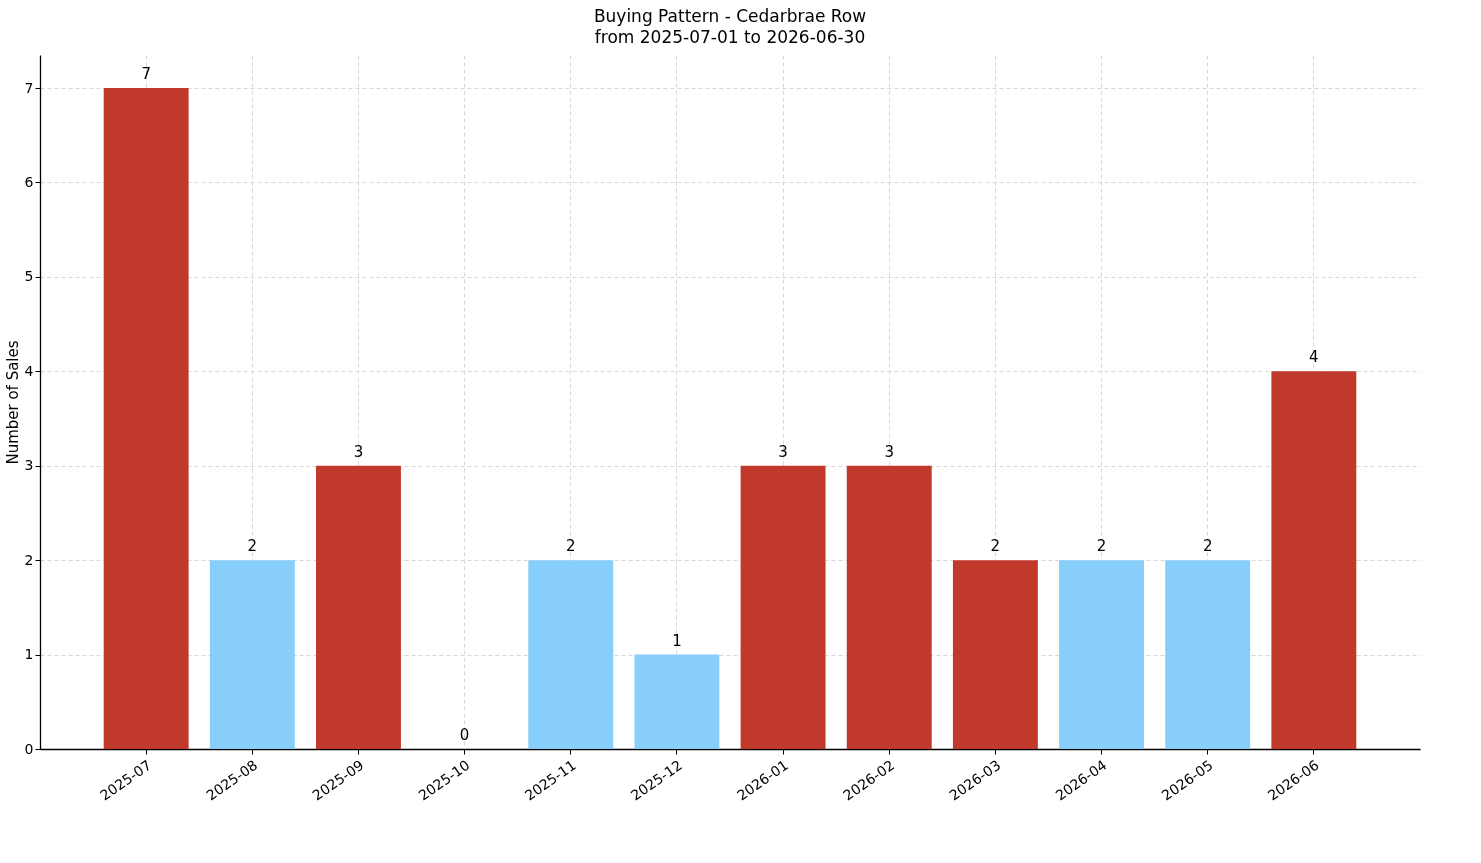 Image resolution: width=1481 pixels, height=863 pixels. I want to click on y-tick-label: 3, so click(29, 465).